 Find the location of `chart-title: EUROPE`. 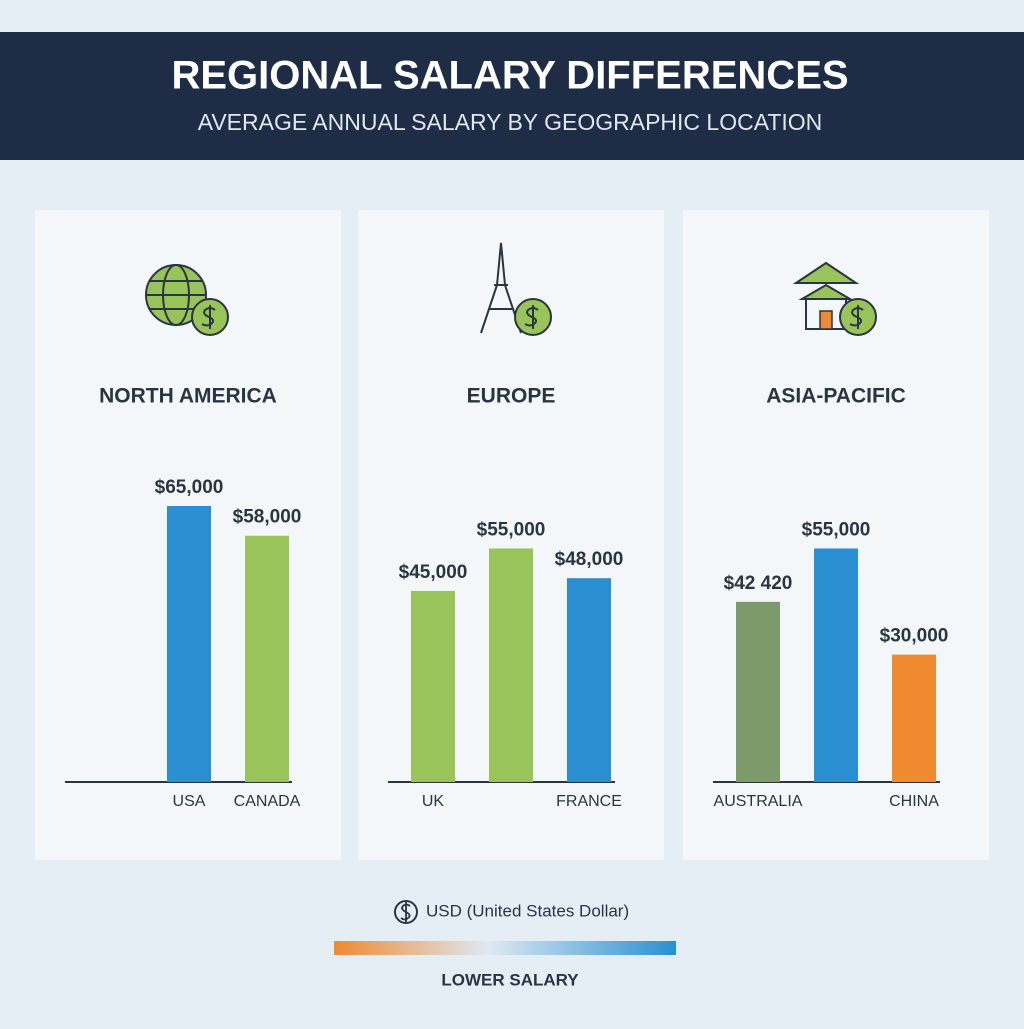

chart-title: EUROPE is located at coordinates (511, 396).